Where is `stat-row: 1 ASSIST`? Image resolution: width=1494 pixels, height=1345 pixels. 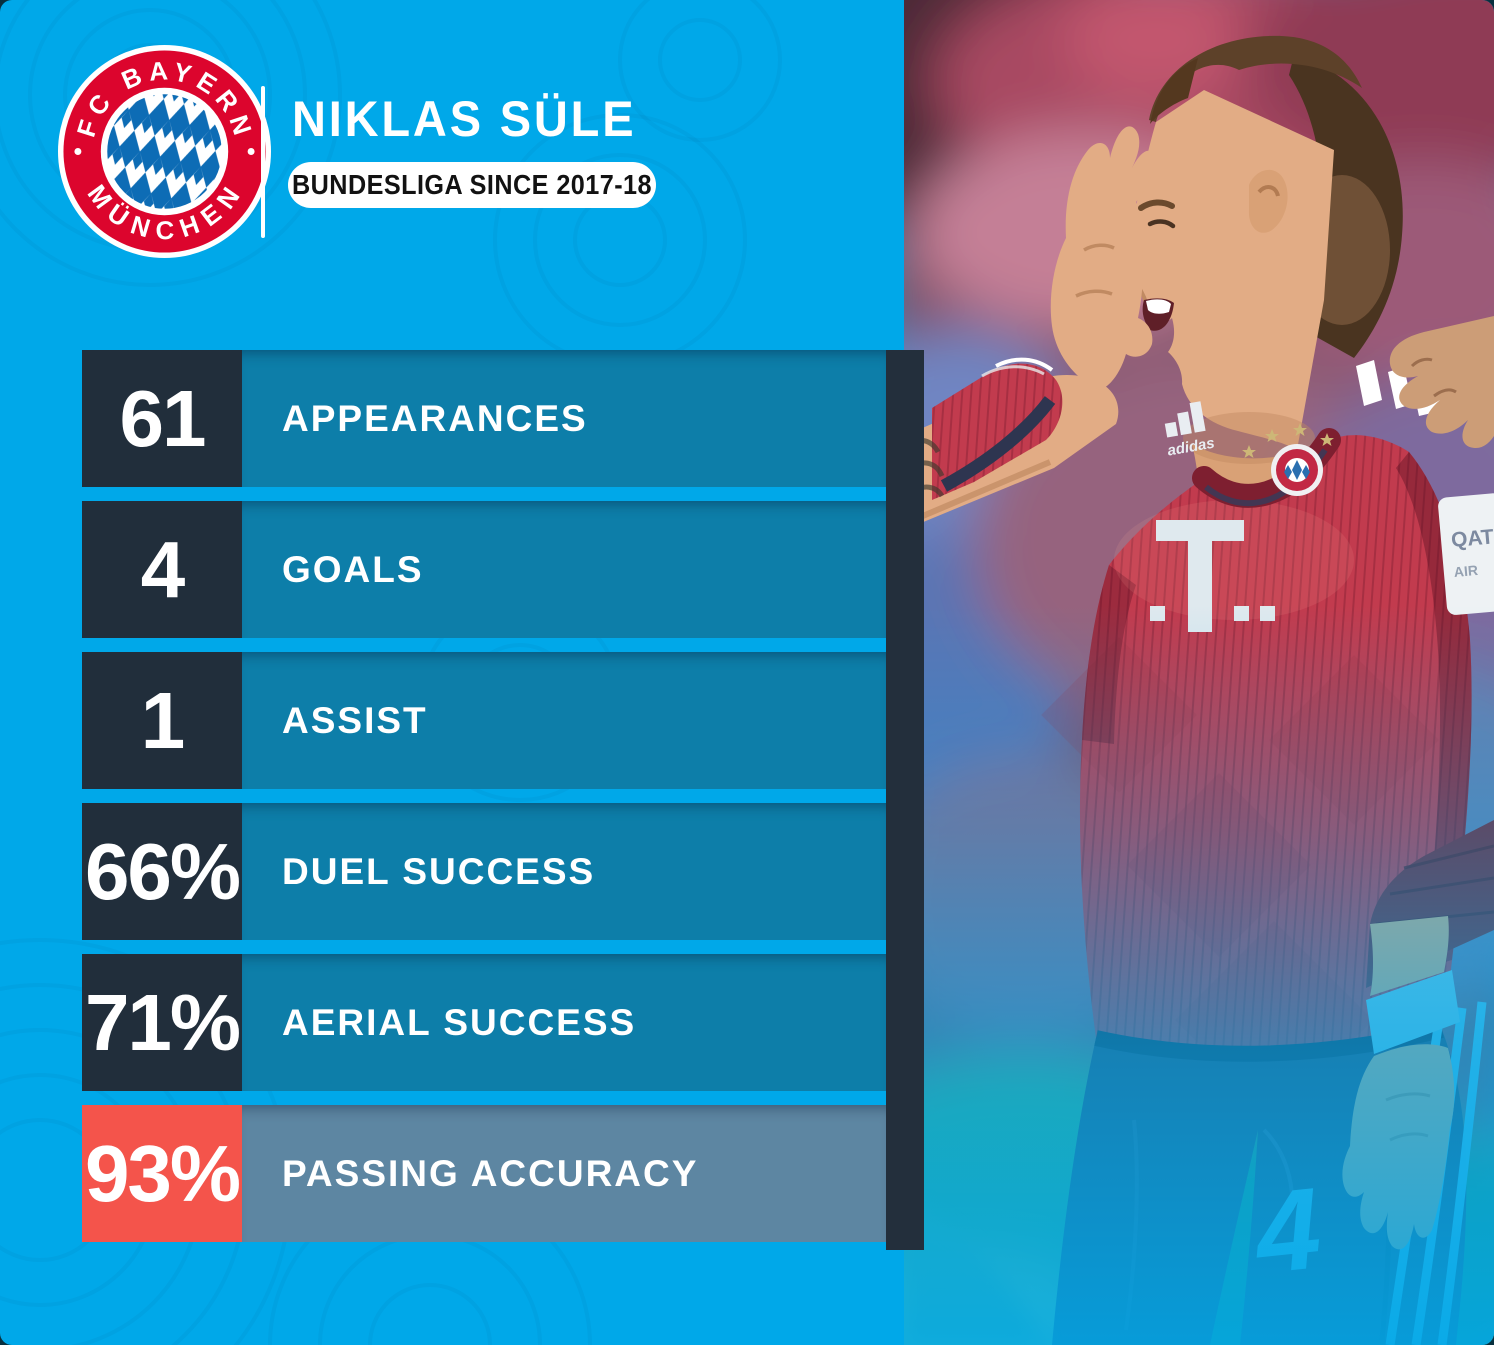
stat-row: 1 ASSIST is located at coordinates (484, 720).